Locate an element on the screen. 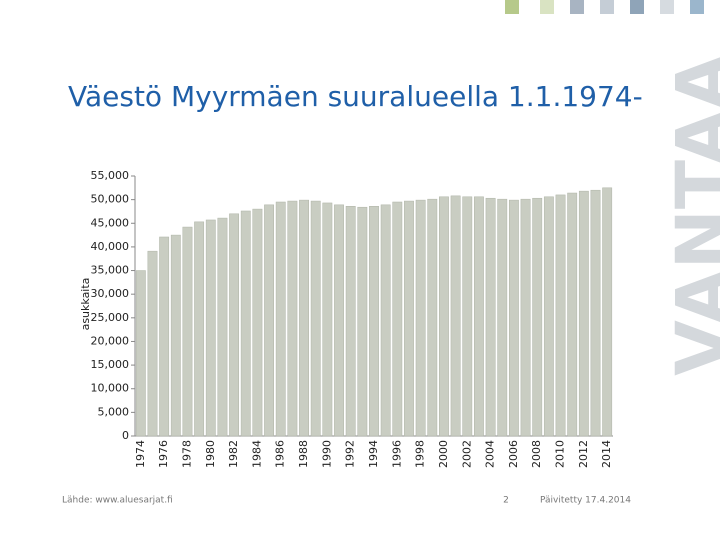 The width and height of the screenshot is (720, 540). y-tick-label: 15,000 is located at coordinates (110, 364).